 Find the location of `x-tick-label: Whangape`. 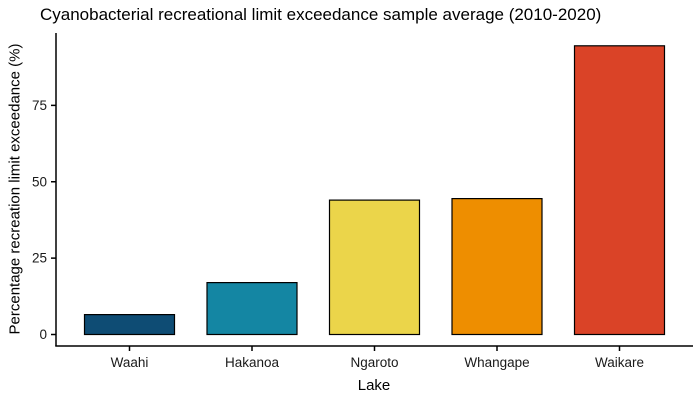

x-tick-label: Whangape is located at coordinates (496, 362).